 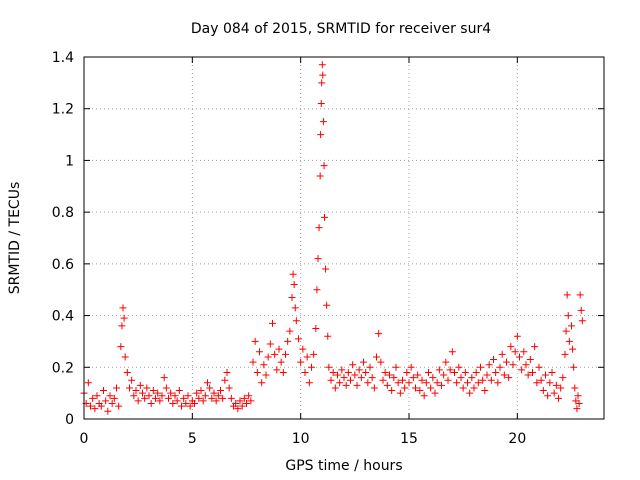 What do you see at coordinates (63, 110) in the screenshot?
I see `y-tick-label: 1.2` at bounding box center [63, 110].